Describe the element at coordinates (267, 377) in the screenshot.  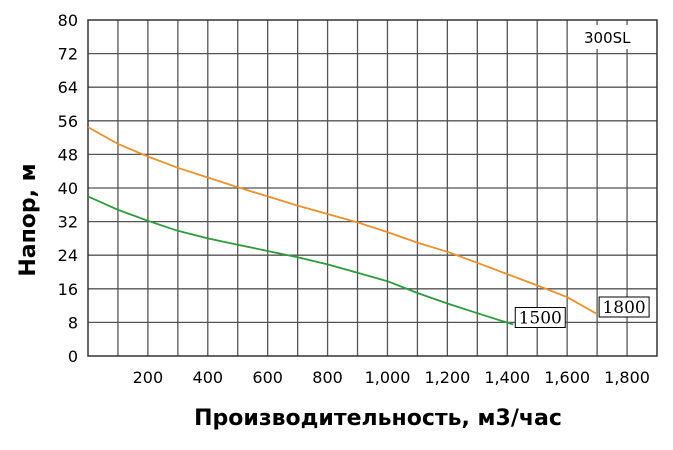
I see `x-tick-label: 600` at that location.